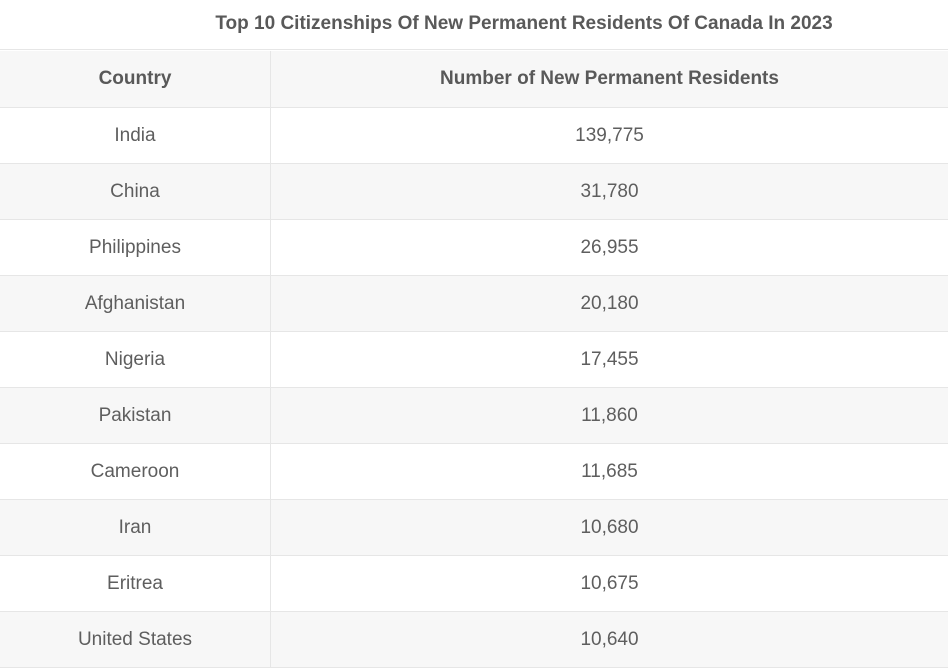 The image size is (948, 668). Describe the element at coordinates (135, 416) in the screenshot. I see `country-cell: Pakistan` at that location.